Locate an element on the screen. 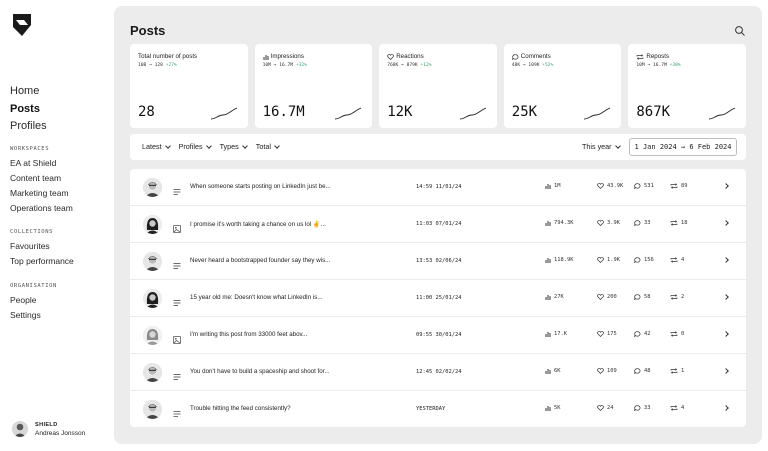  sidebar-item-people: People is located at coordinates (23, 300).